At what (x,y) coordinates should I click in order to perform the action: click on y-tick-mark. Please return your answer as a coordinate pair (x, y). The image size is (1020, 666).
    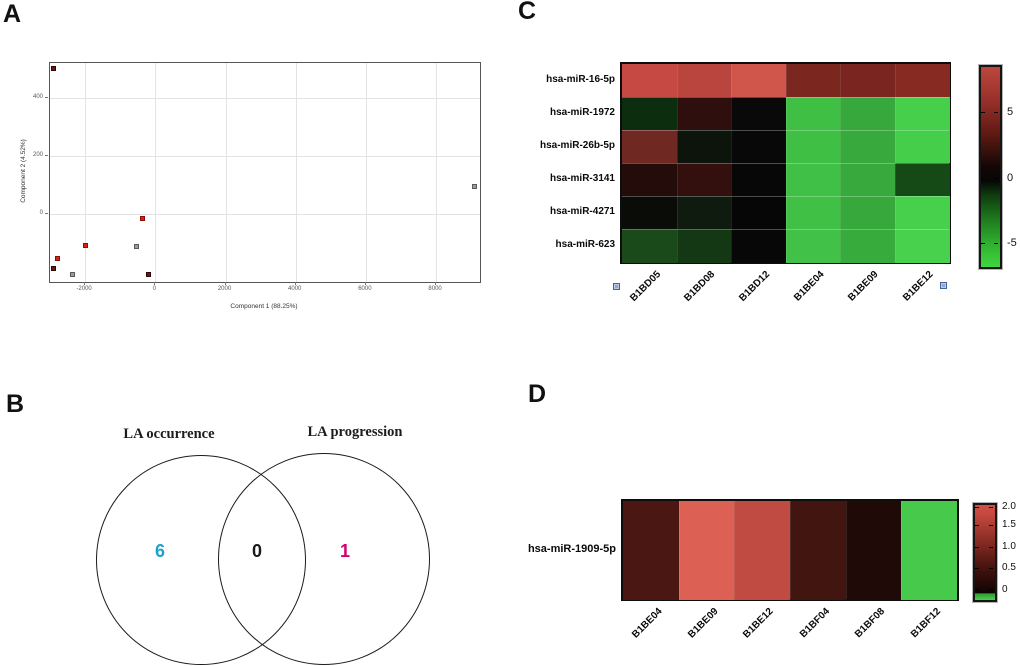
    Looking at the image, I should click on (46, 214).